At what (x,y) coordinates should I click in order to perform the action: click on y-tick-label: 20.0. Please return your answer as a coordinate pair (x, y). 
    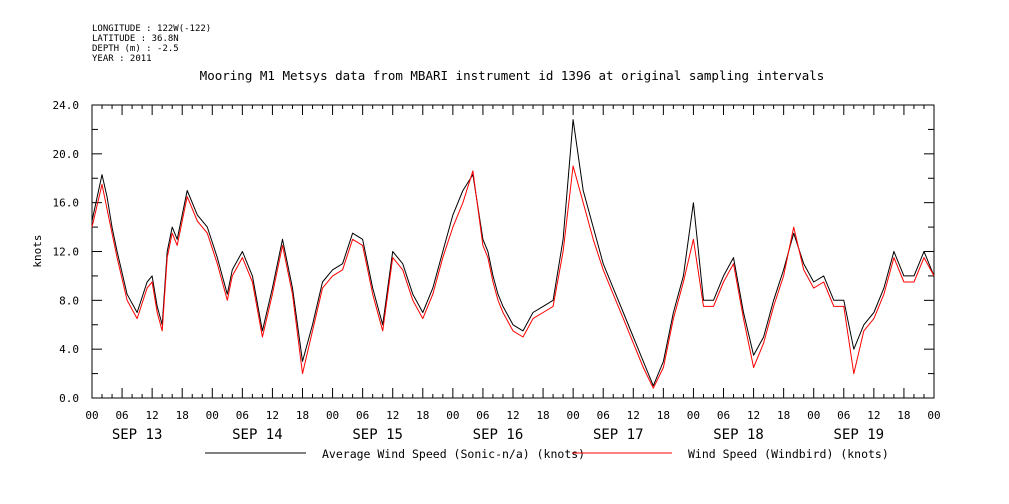
    Looking at the image, I should click on (66, 154).